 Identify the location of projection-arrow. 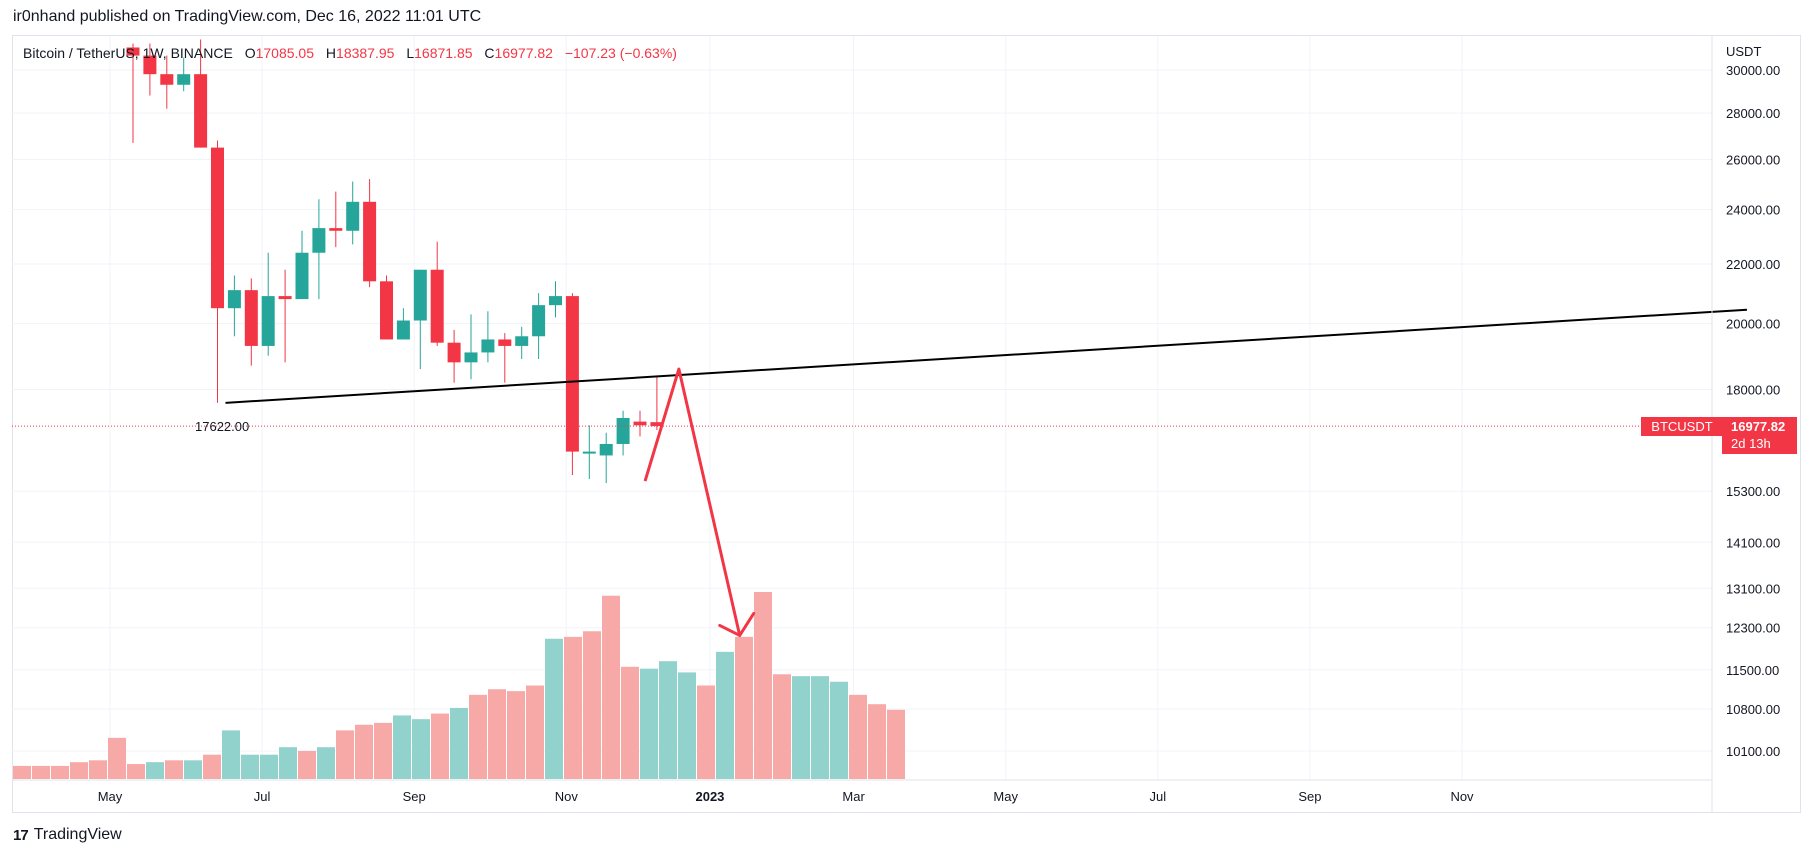
(692, 501).